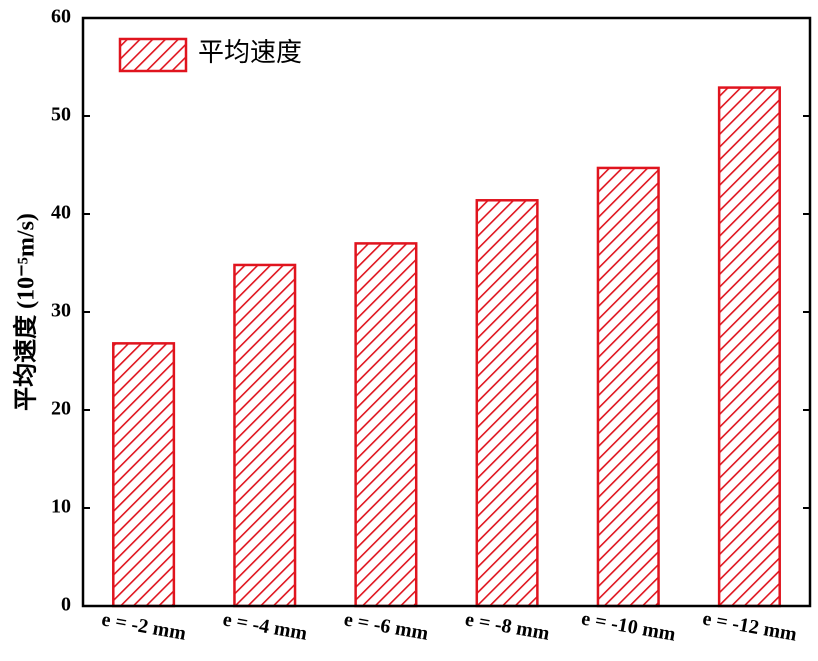 This screenshot has height=661, width=818. I want to click on y-tick-label: 30, so click(61, 311).